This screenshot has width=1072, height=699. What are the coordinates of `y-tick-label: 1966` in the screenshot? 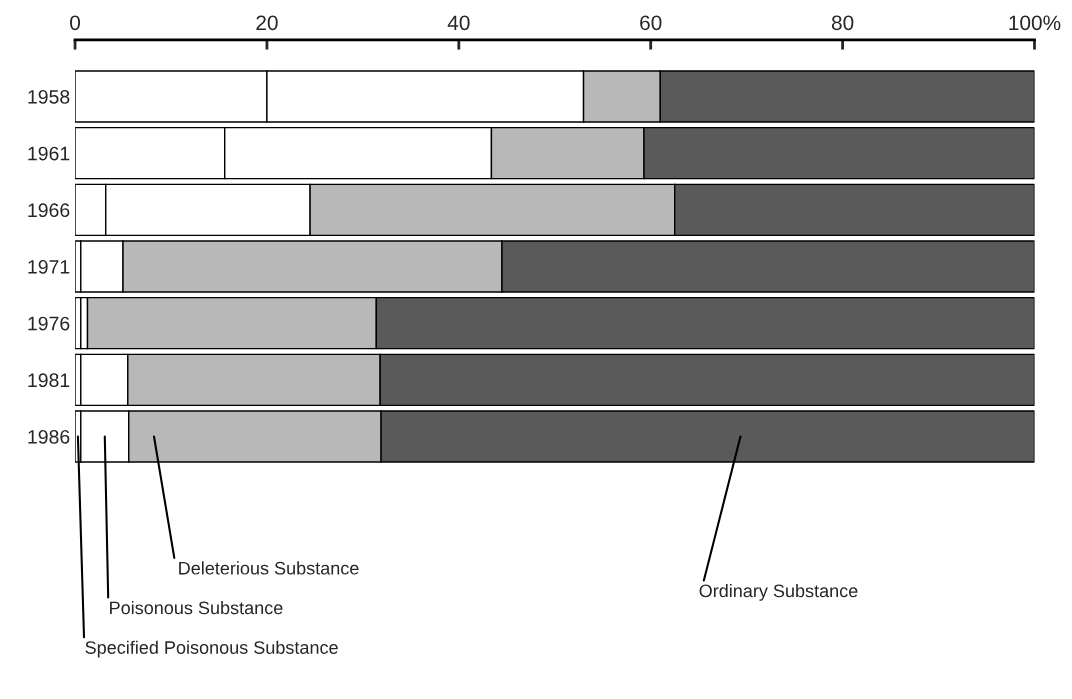 It's located at (49, 210).